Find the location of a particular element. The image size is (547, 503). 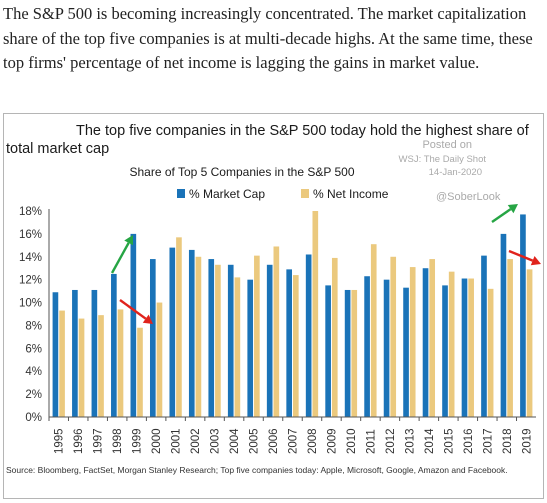

x-tick-label: 2015 is located at coordinates (449, 441).